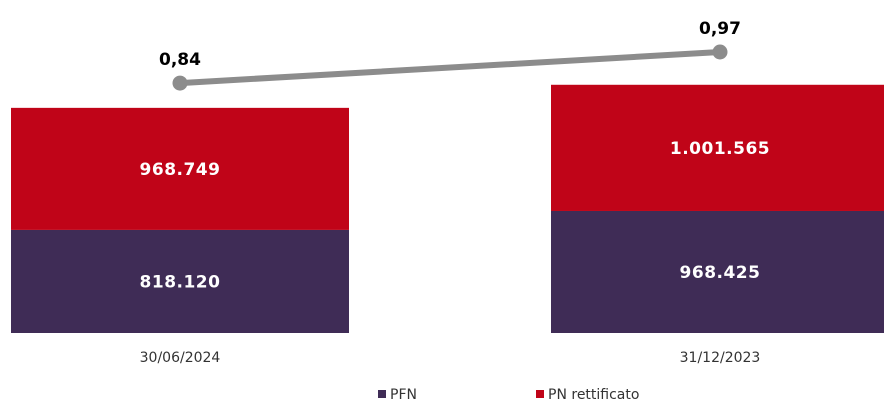 Image resolution: width=884 pixels, height=405 pixels. Describe the element at coordinates (450, 68) in the screenshot. I see `ratio-line` at that location.